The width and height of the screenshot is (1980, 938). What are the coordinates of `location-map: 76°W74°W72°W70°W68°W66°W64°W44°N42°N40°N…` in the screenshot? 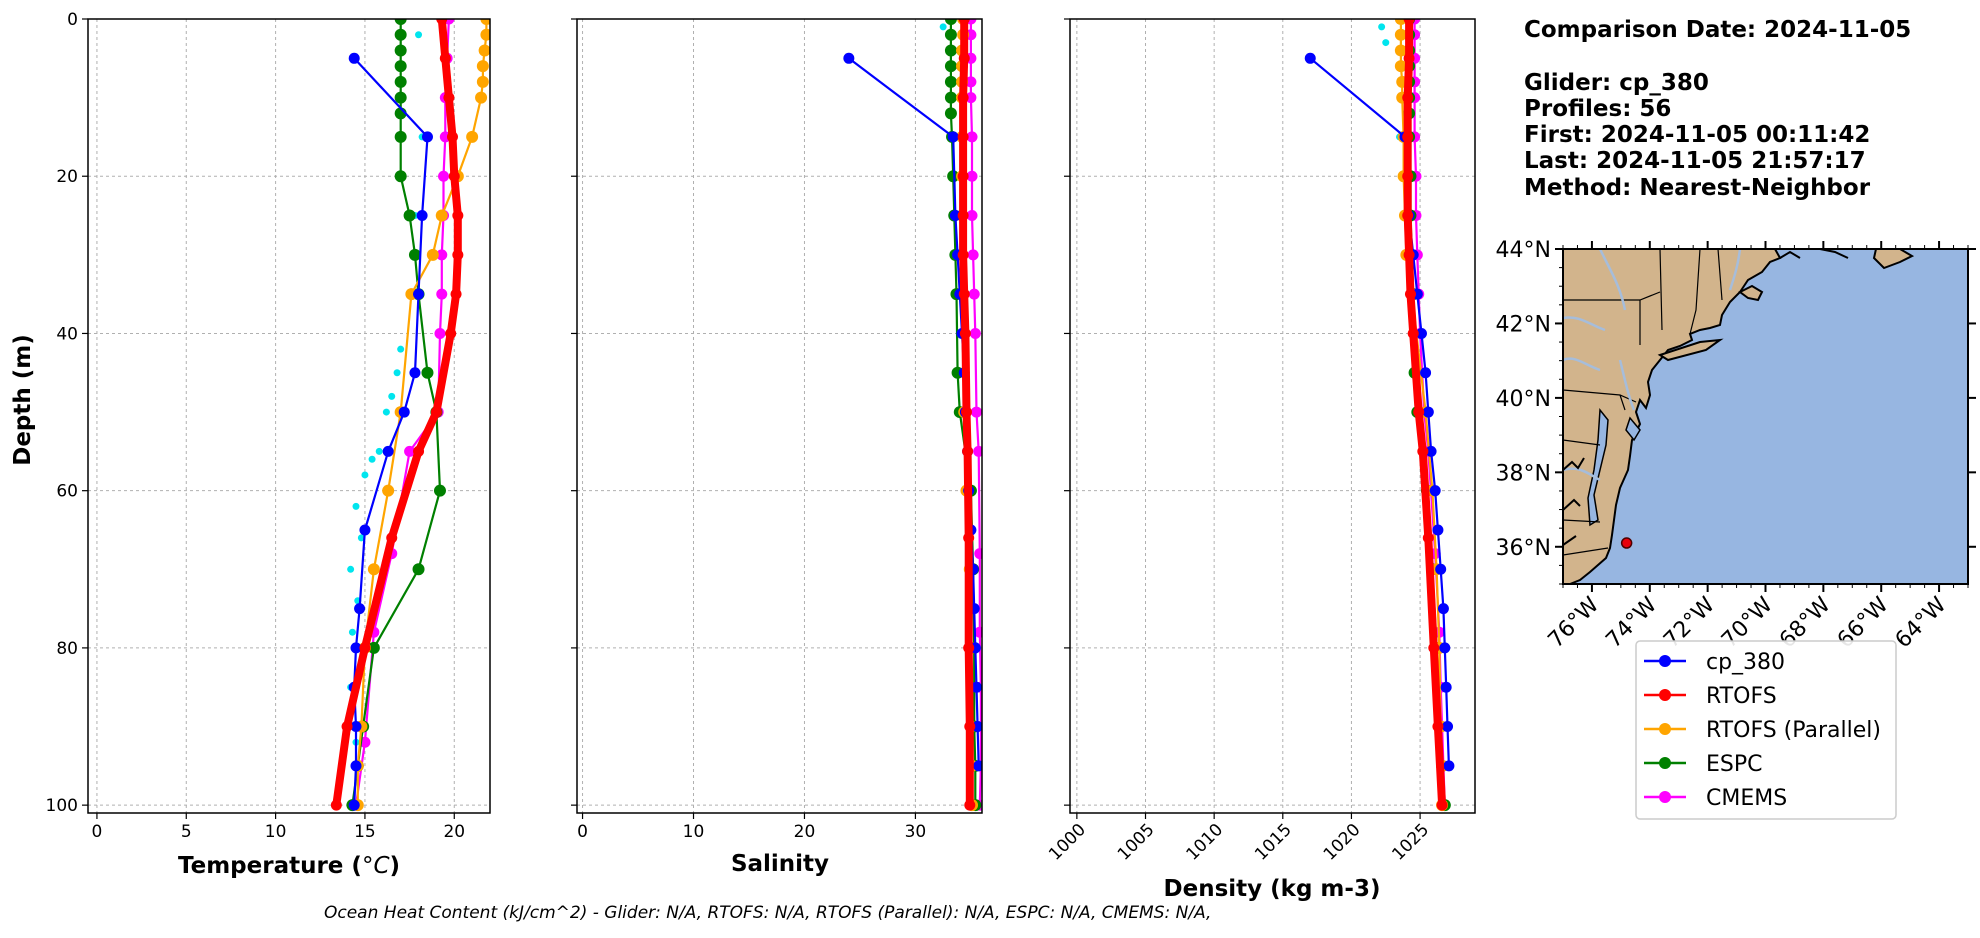 It's located at (1736, 445).